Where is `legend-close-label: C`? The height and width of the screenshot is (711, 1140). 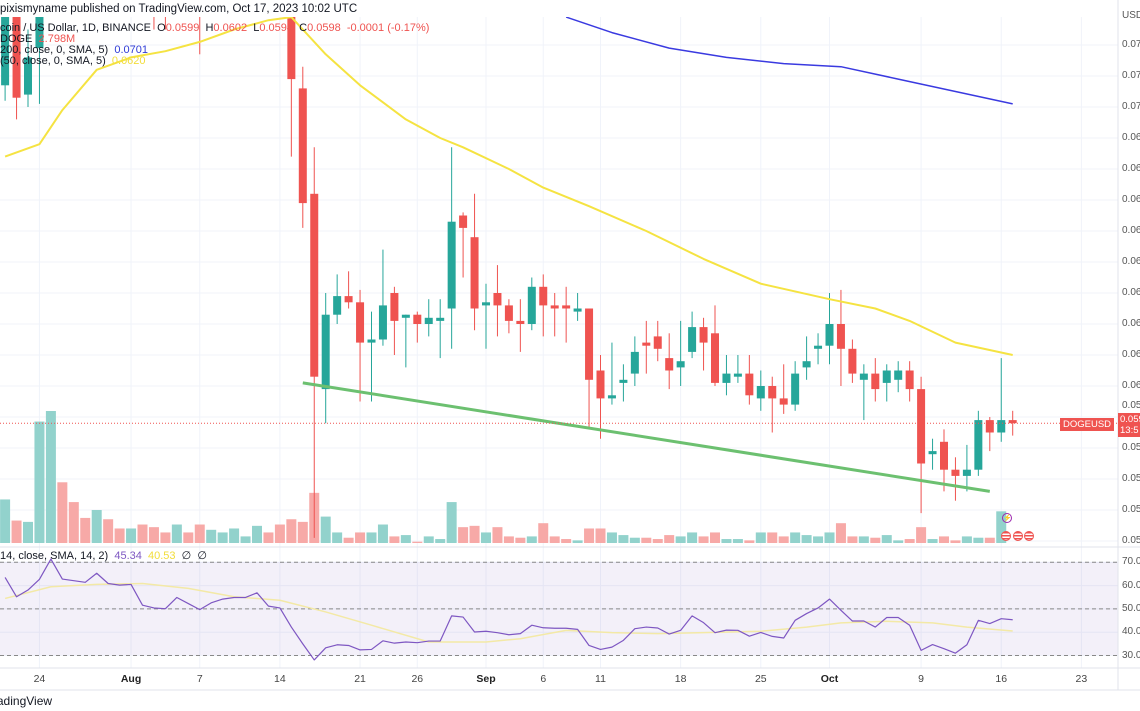
legend-close-label: C is located at coordinates (303, 28).